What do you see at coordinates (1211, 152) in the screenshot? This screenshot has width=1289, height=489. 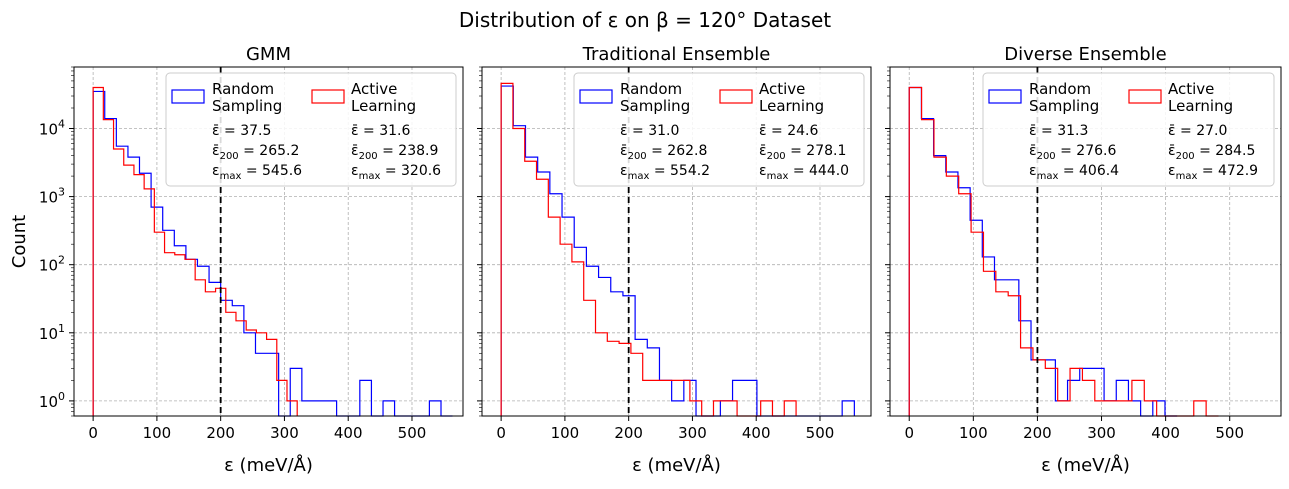 I see `stat-mean-200: ε̄200 = 284.5` at bounding box center [1211, 152].